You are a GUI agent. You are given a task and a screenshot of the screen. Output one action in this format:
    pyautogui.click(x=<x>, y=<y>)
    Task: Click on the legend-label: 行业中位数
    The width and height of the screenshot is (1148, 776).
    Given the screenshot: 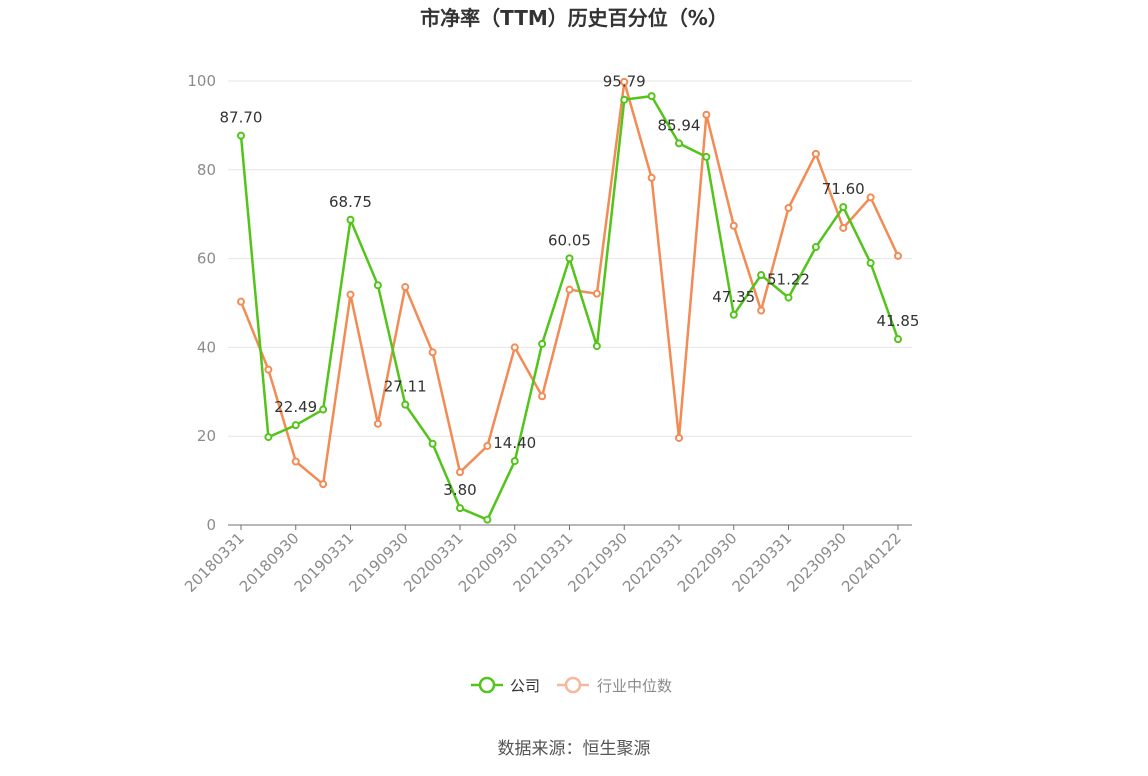 What is the action you would take?
    pyautogui.click(x=634, y=686)
    